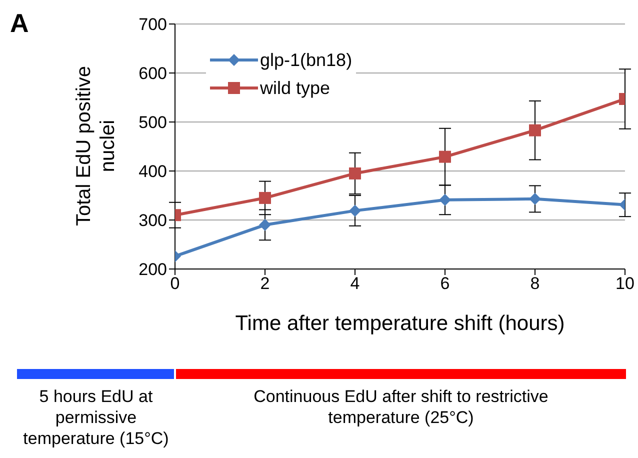 Image resolution: width=638 pixels, height=458 pixels. I want to click on x-tick-label: 10, so click(625, 284).